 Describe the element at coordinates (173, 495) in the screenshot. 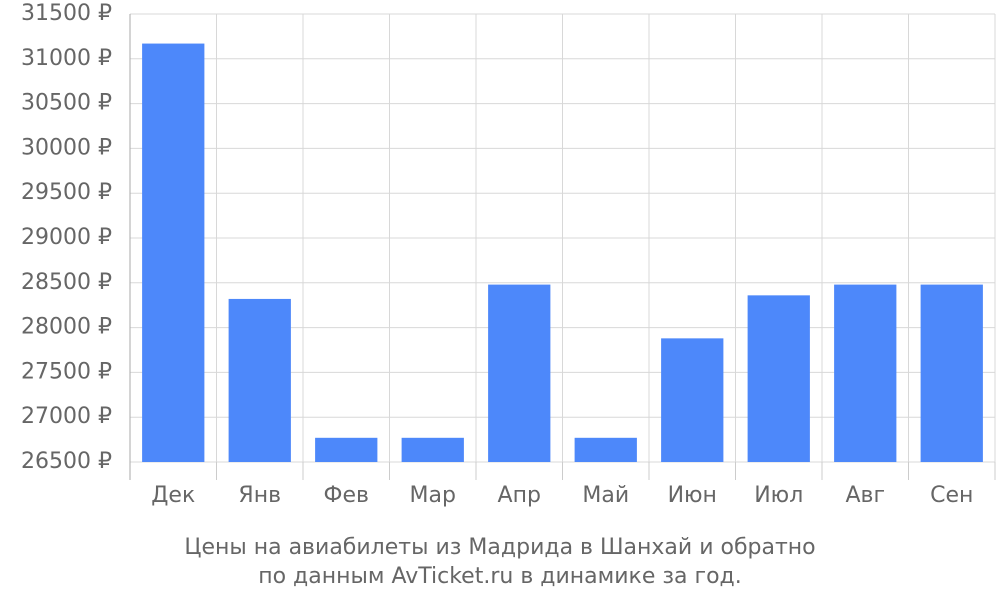

I see `x-tick-label: Дек` at that location.